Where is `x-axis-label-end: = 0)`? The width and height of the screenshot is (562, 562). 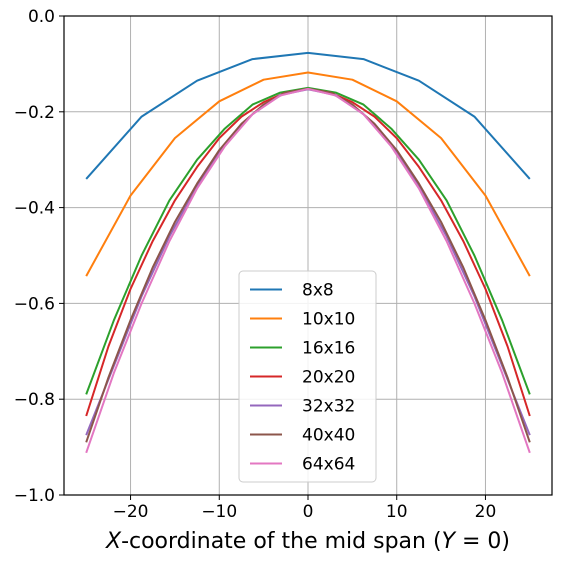
x-axis-label-end: = 0) is located at coordinates (482, 541).